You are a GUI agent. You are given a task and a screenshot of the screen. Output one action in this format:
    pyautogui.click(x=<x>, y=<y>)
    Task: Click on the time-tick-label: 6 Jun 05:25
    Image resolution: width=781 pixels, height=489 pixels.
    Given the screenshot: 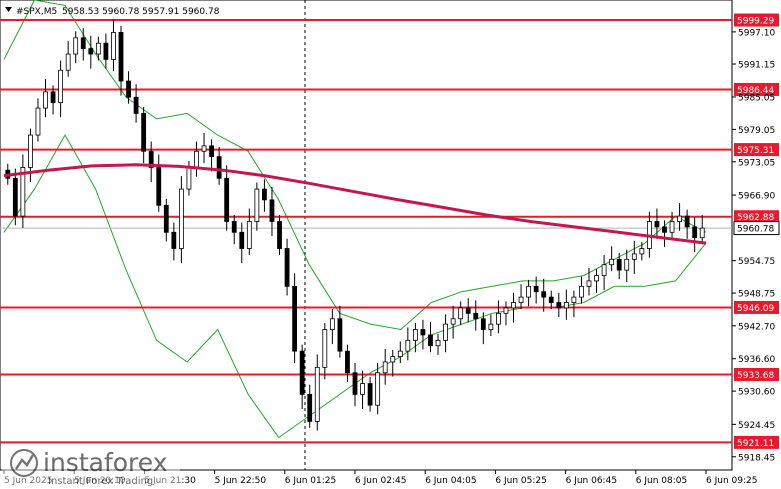 What is the action you would take?
    pyautogui.click(x=520, y=481)
    